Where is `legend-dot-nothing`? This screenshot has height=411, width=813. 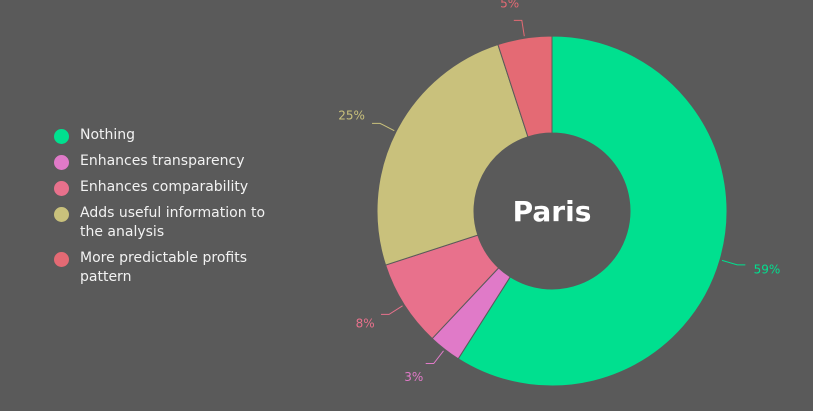 legend-dot-nothing is located at coordinates (61, 136).